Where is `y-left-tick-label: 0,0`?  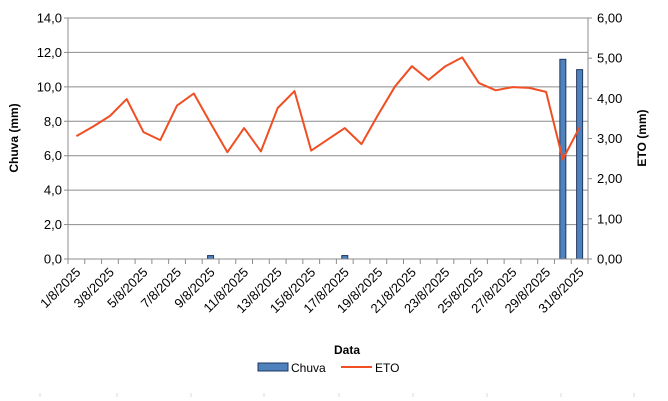 y-left-tick-label: 0,0 is located at coordinates (53, 259).